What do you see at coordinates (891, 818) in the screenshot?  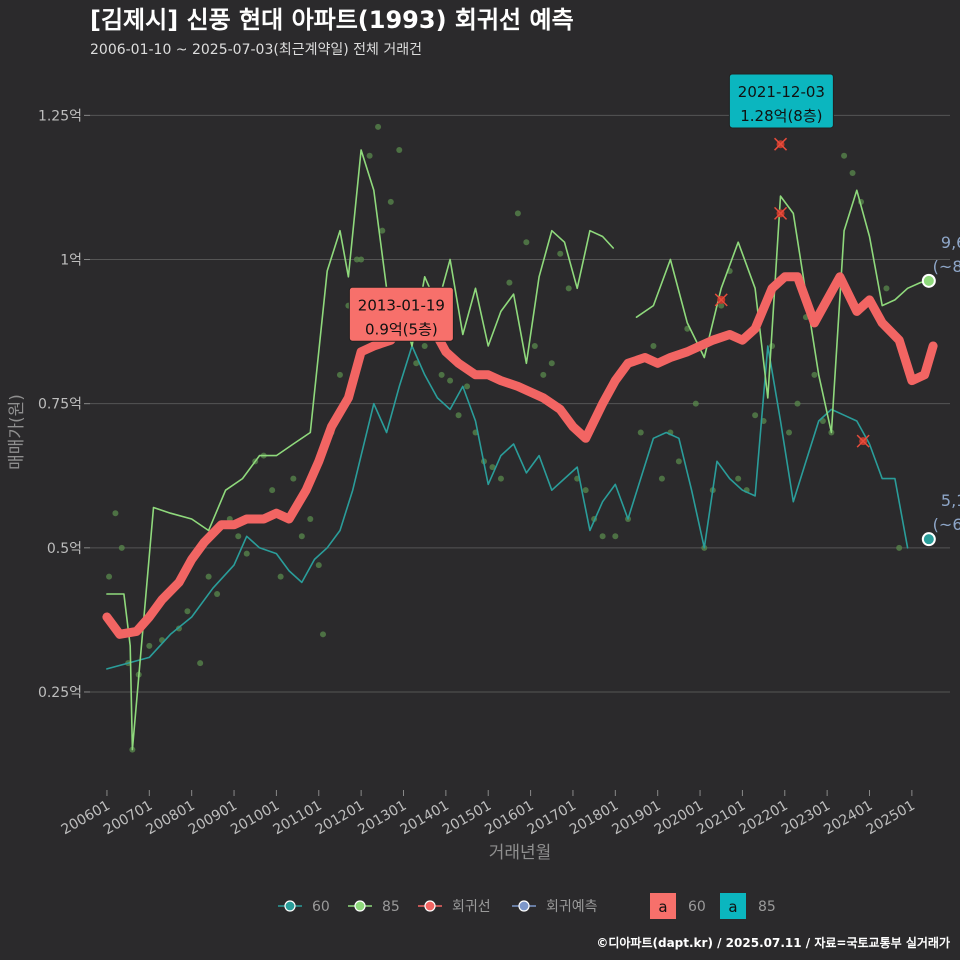 I see `x-tick-label: 202501` at bounding box center [891, 818].